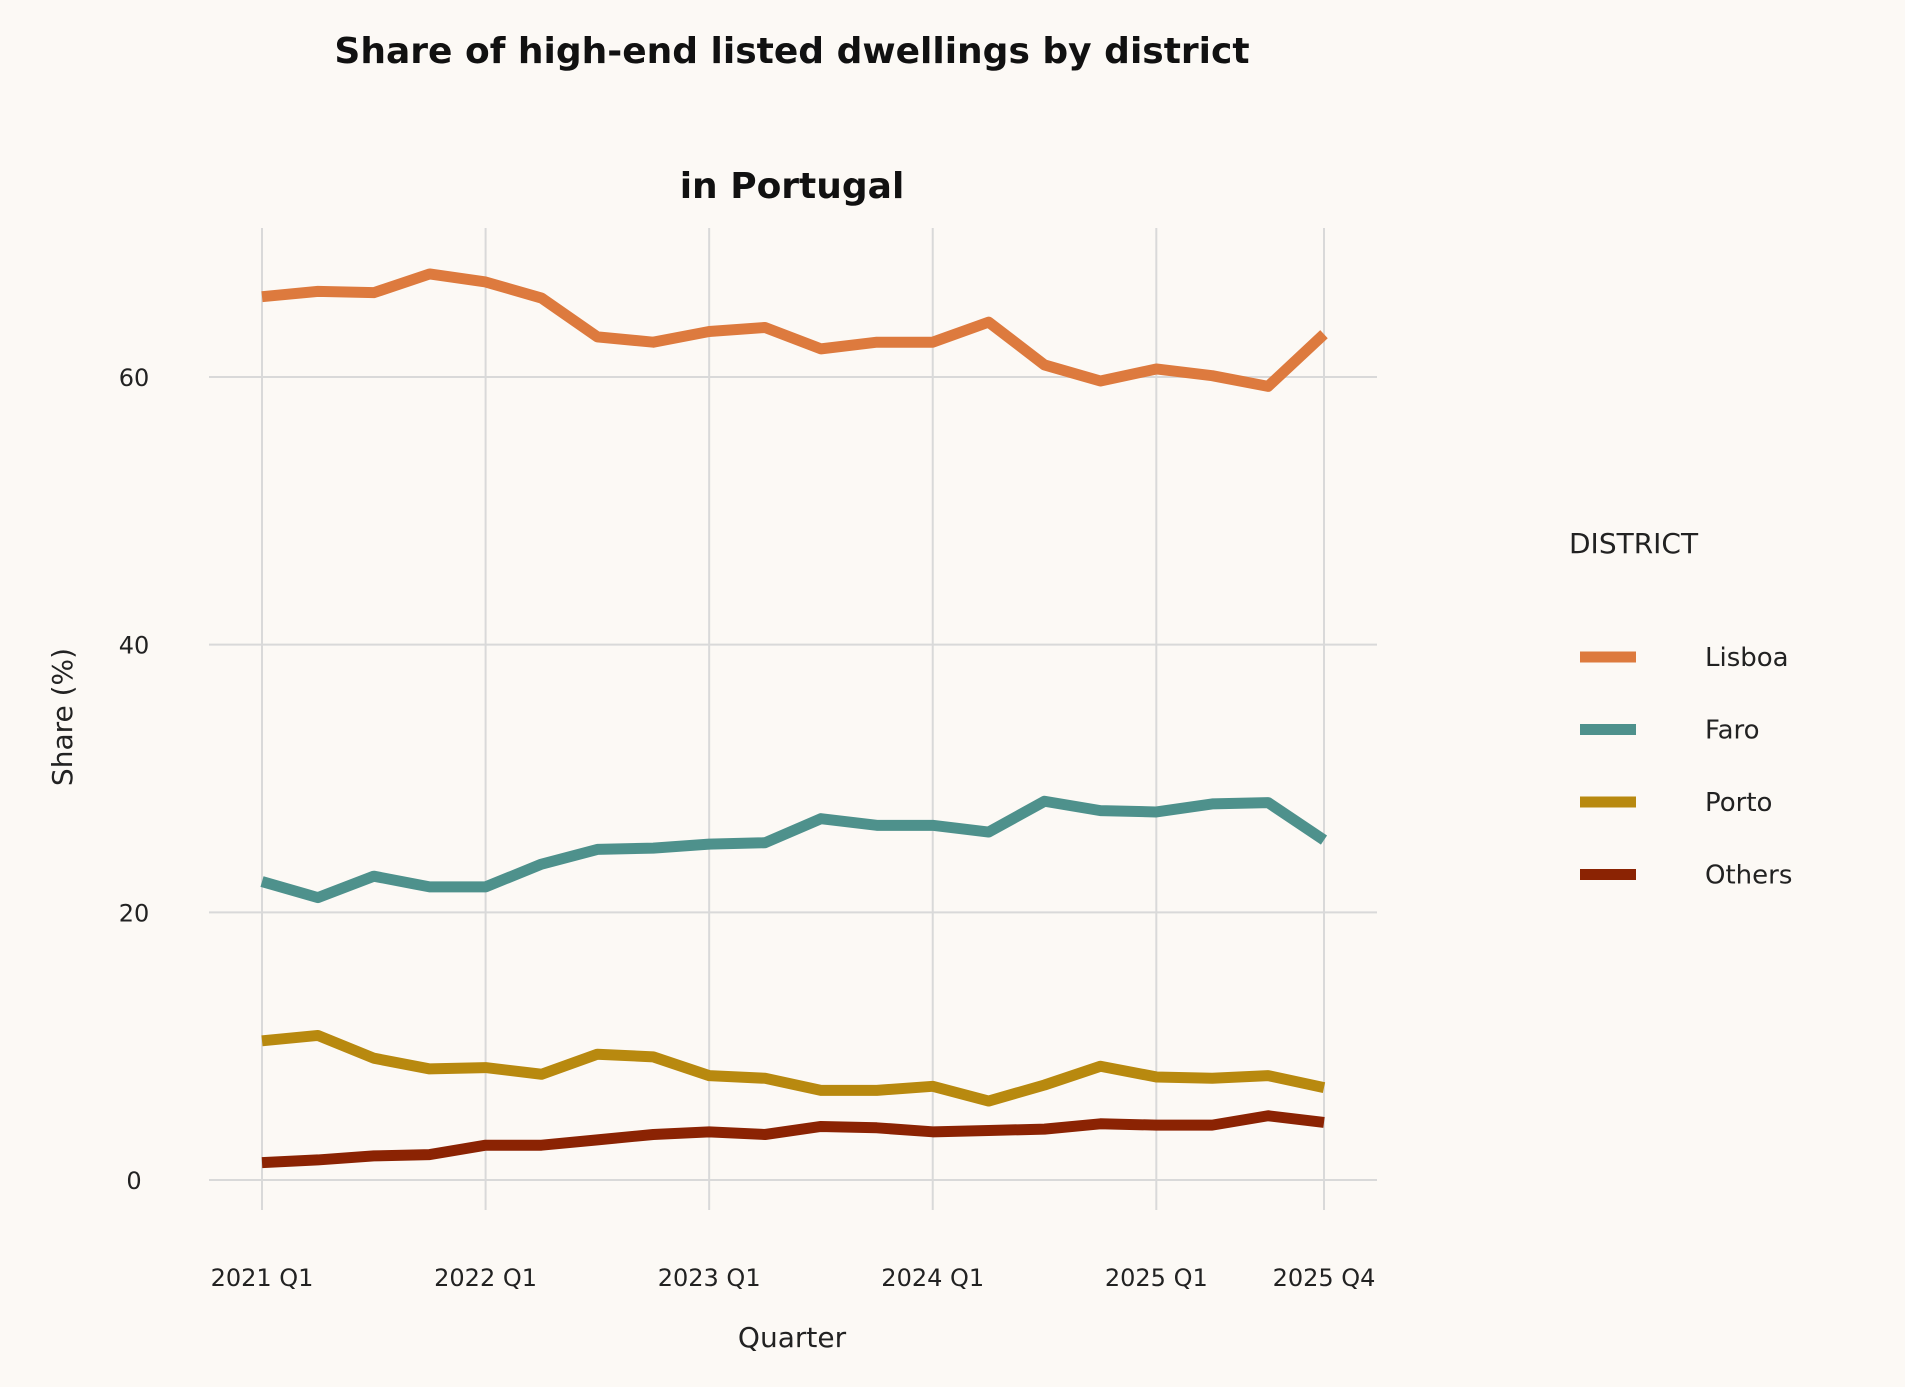 This screenshot has width=1905, height=1387. Describe the element at coordinates (1634, 543) in the screenshot. I see `legend-title: DISTRICT` at that location.